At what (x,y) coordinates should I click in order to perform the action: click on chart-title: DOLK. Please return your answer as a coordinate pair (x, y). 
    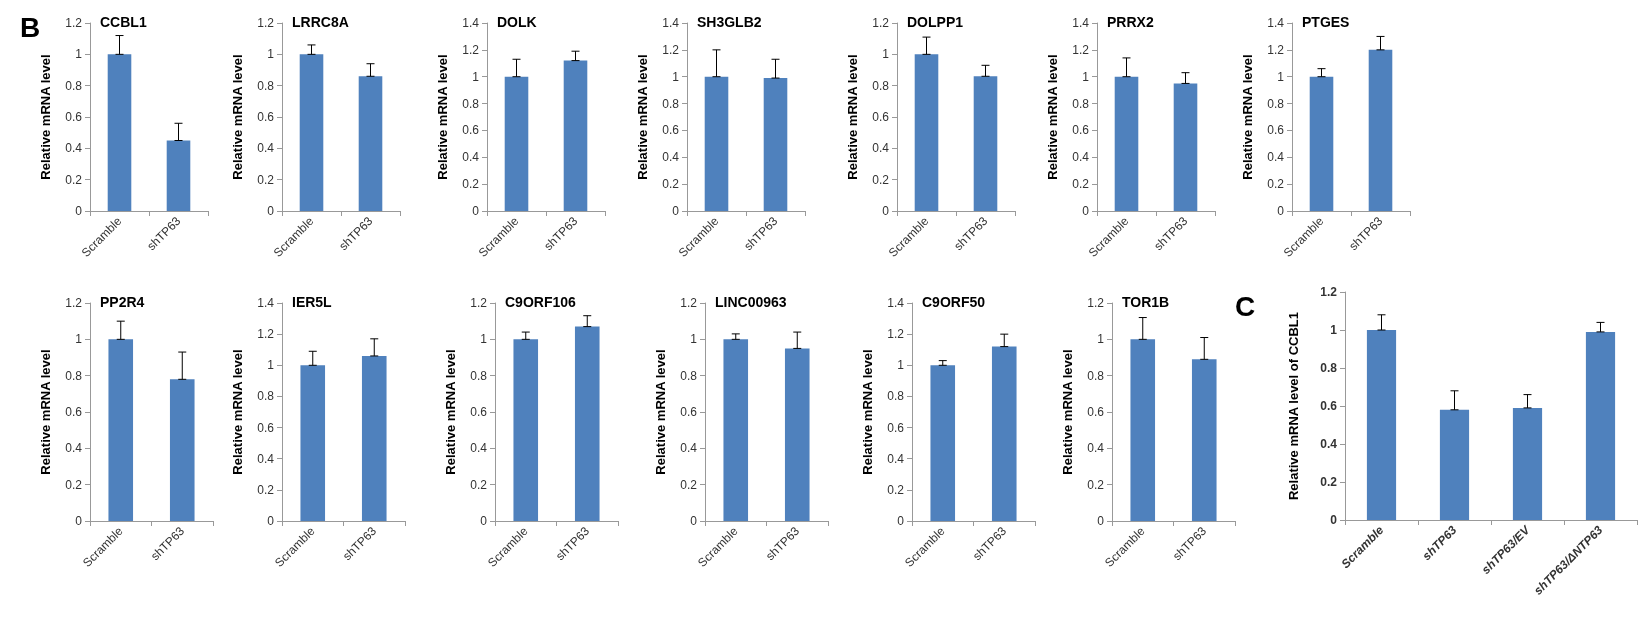
    Looking at the image, I should click on (517, 22).